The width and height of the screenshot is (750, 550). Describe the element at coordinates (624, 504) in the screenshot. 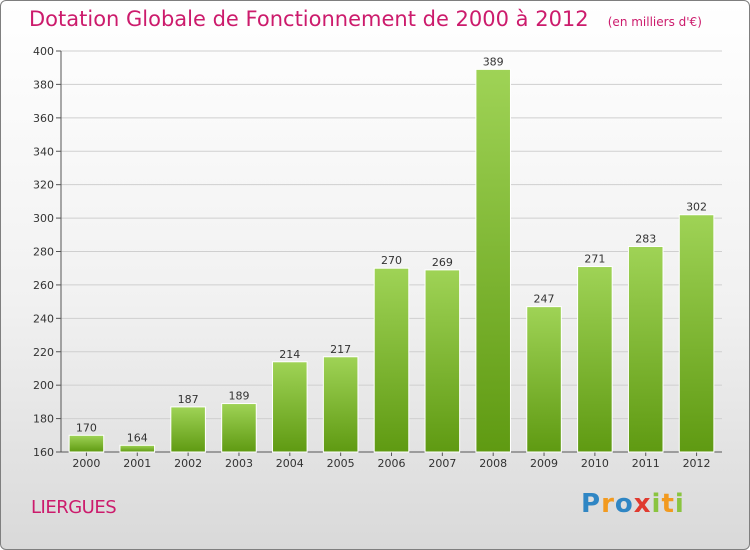

I see `logo-letter: o` at that location.